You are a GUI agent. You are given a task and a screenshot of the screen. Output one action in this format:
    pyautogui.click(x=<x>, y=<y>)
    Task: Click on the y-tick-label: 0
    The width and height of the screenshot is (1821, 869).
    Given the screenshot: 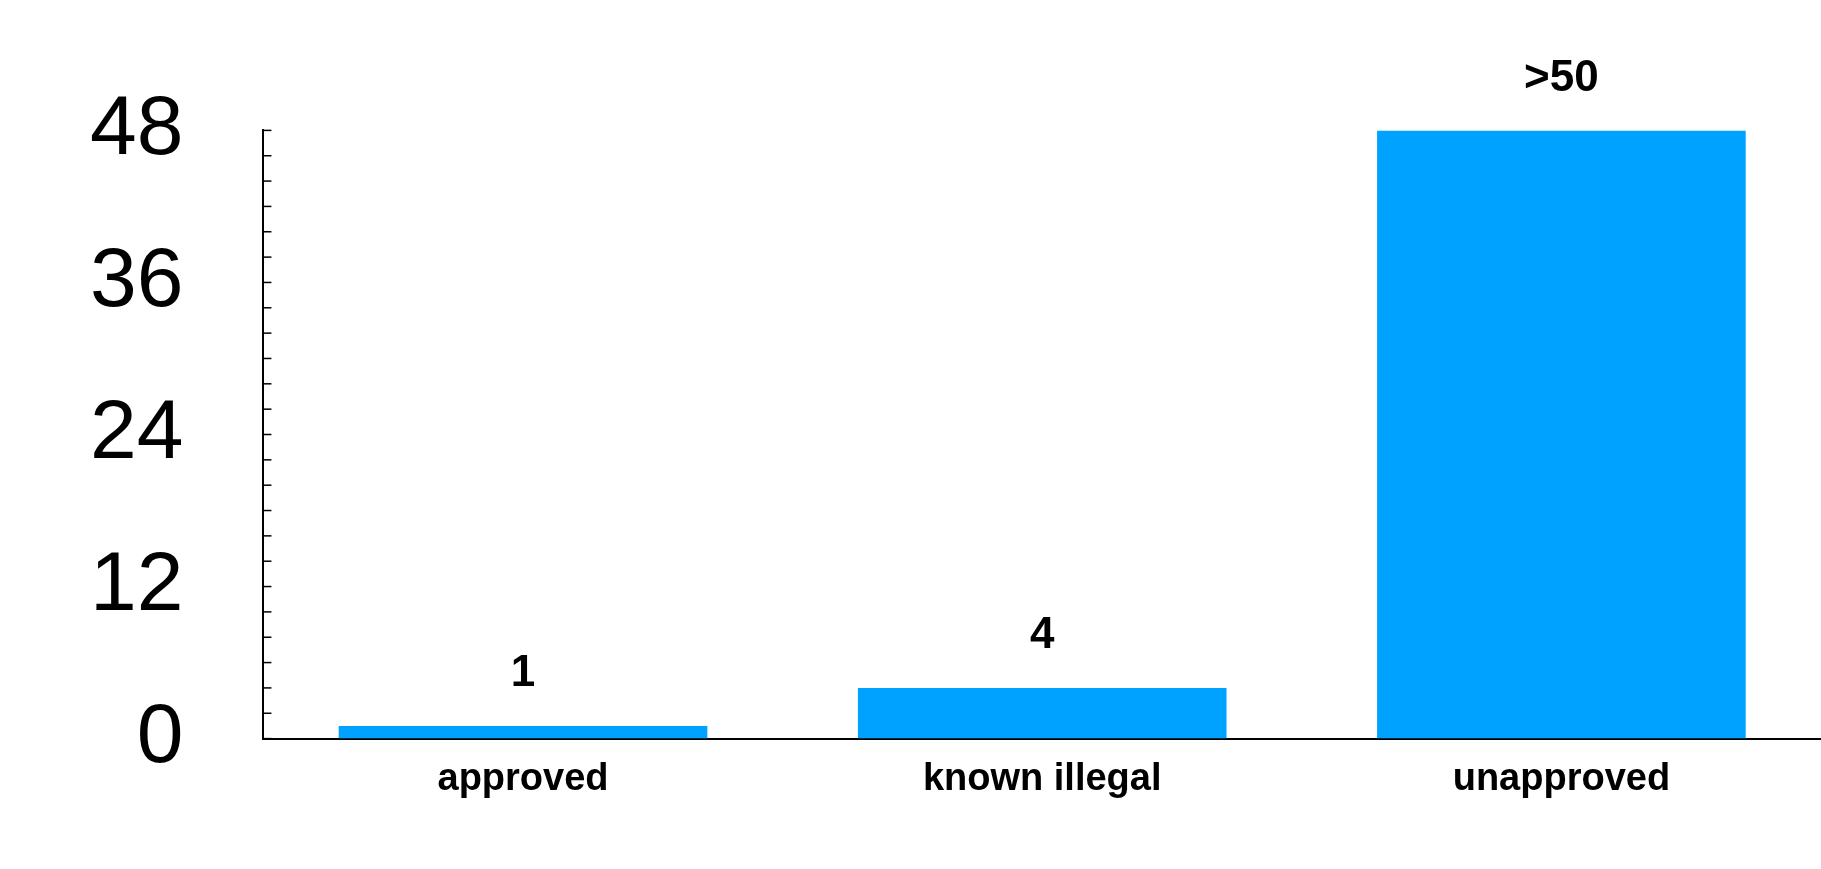 What is the action you would take?
    pyautogui.click(x=160, y=732)
    